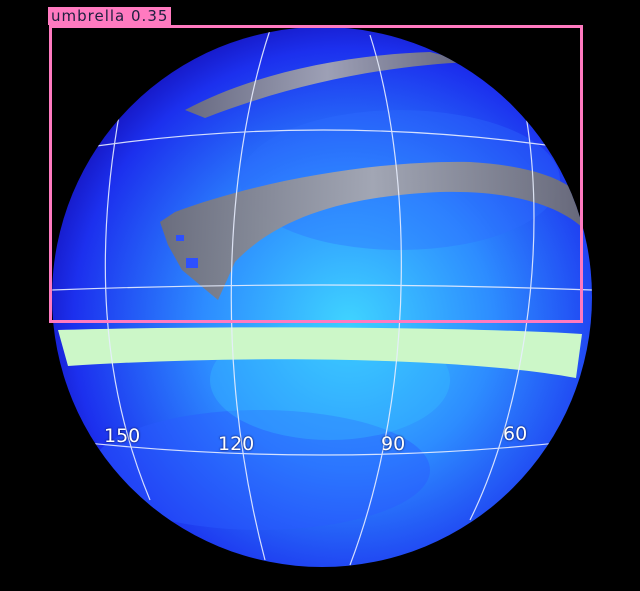 This screenshot has width=640, height=591. I want to click on pale-band, so click(320, 352).